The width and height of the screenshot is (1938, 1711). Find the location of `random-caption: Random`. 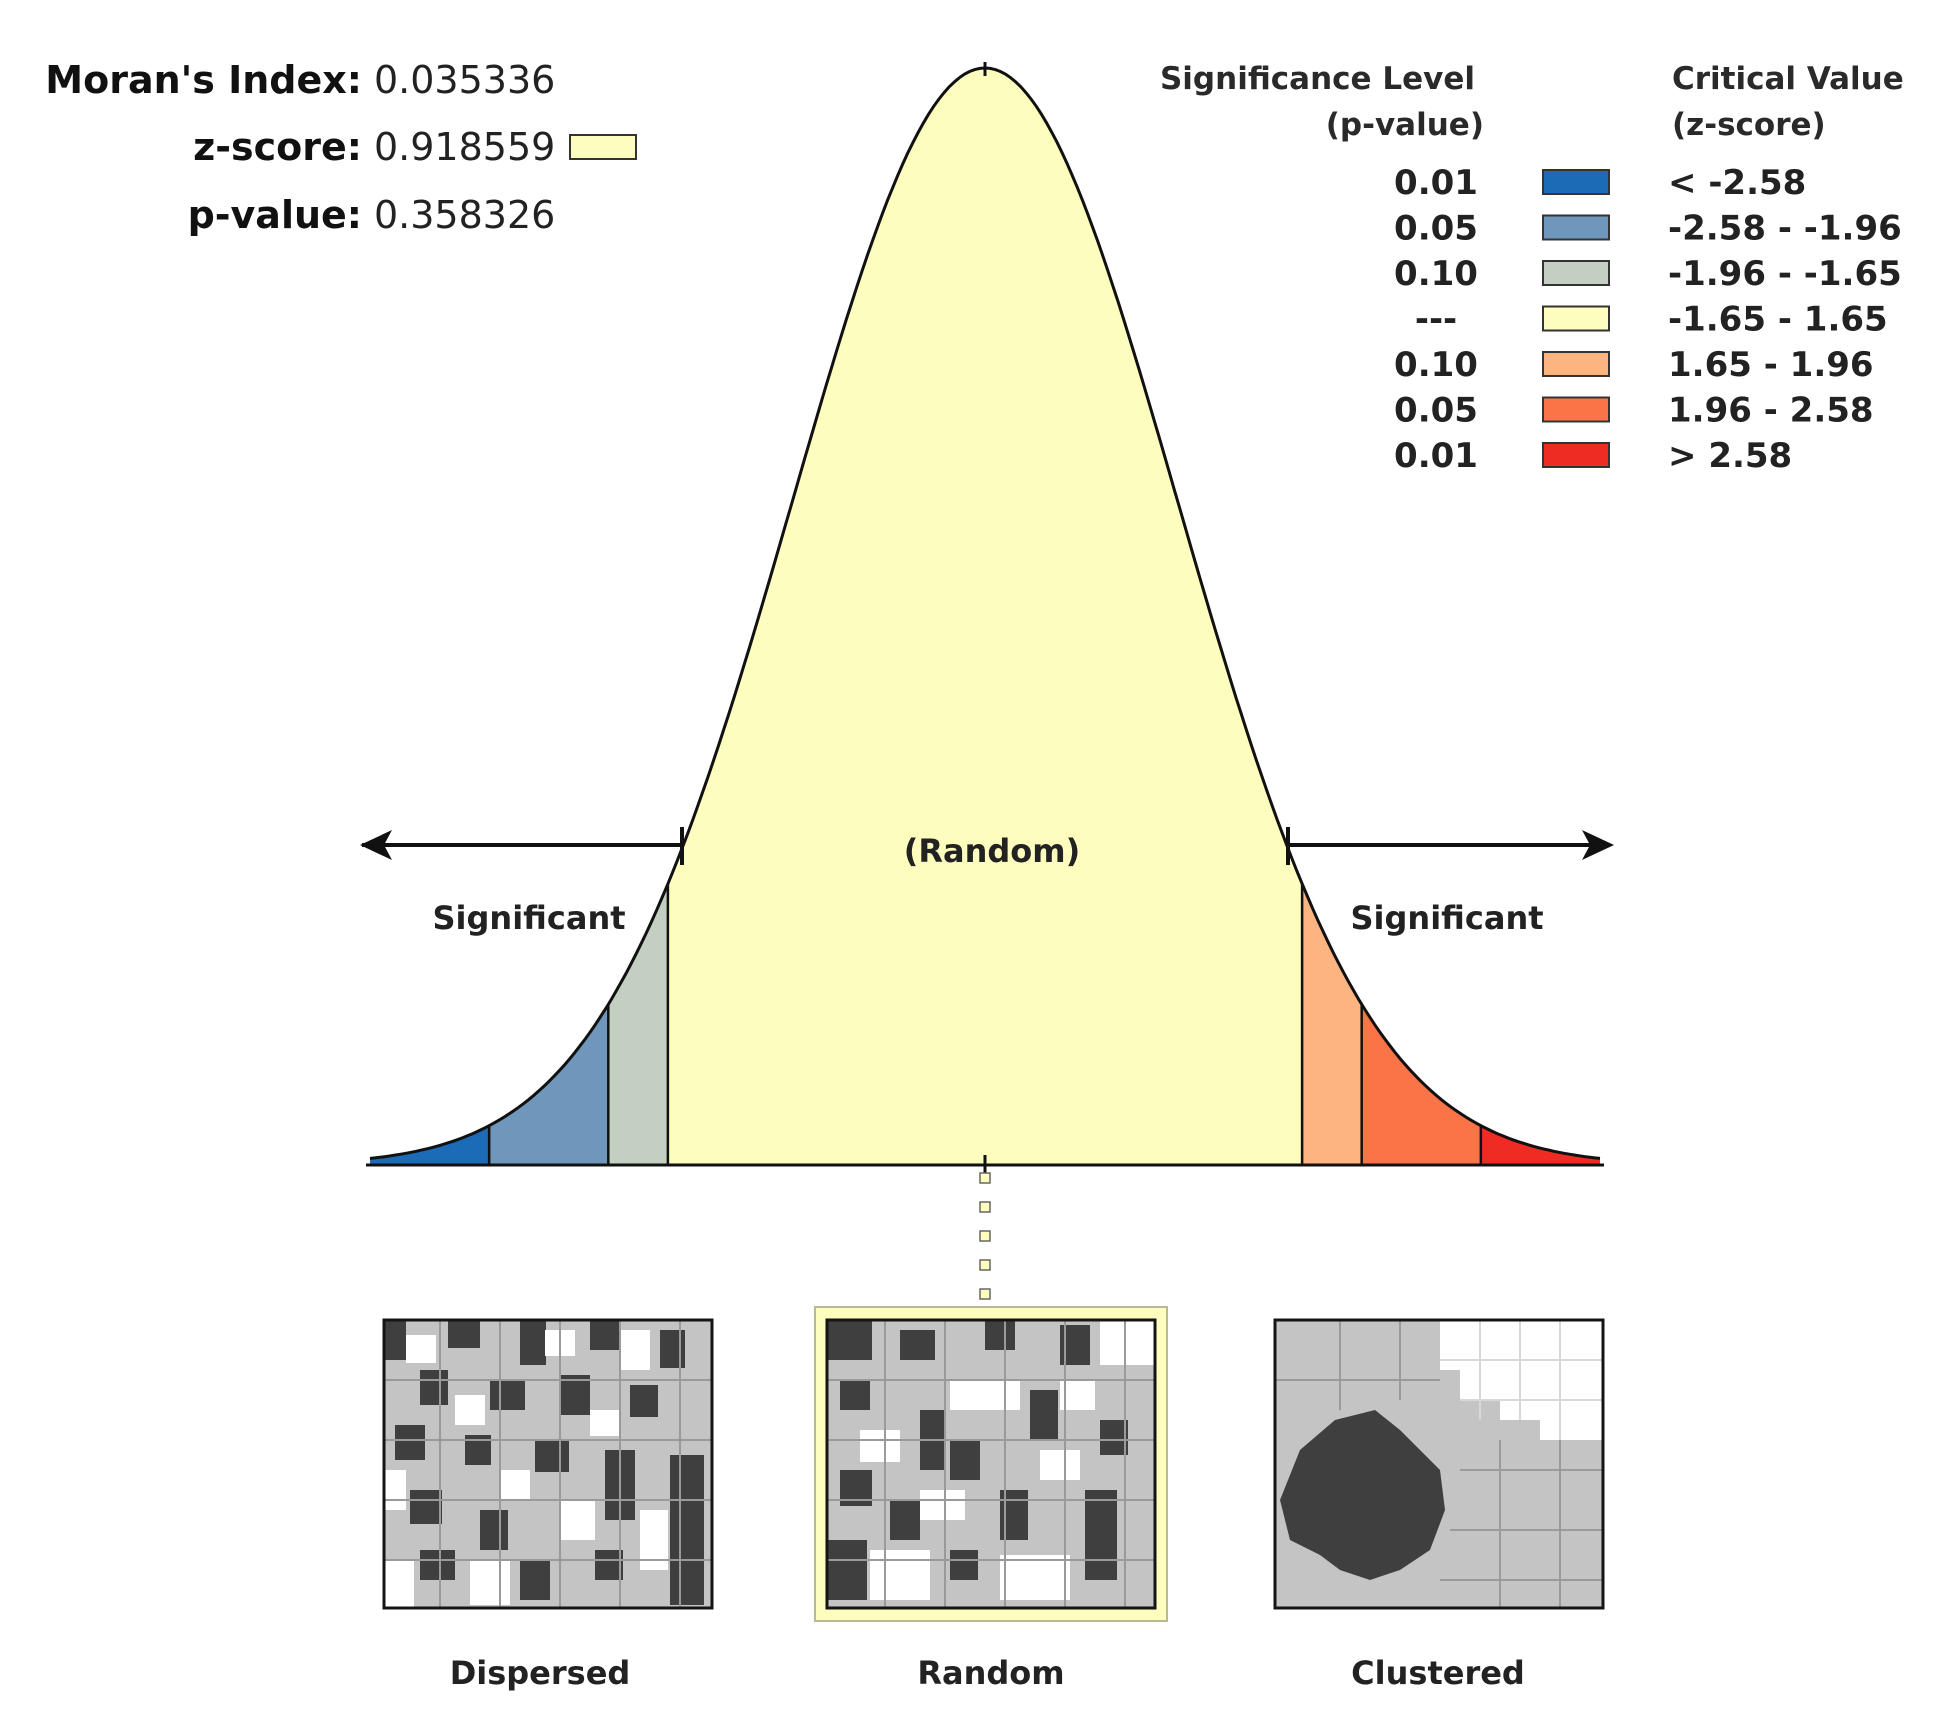

random-caption: Random is located at coordinates (990, 1673).